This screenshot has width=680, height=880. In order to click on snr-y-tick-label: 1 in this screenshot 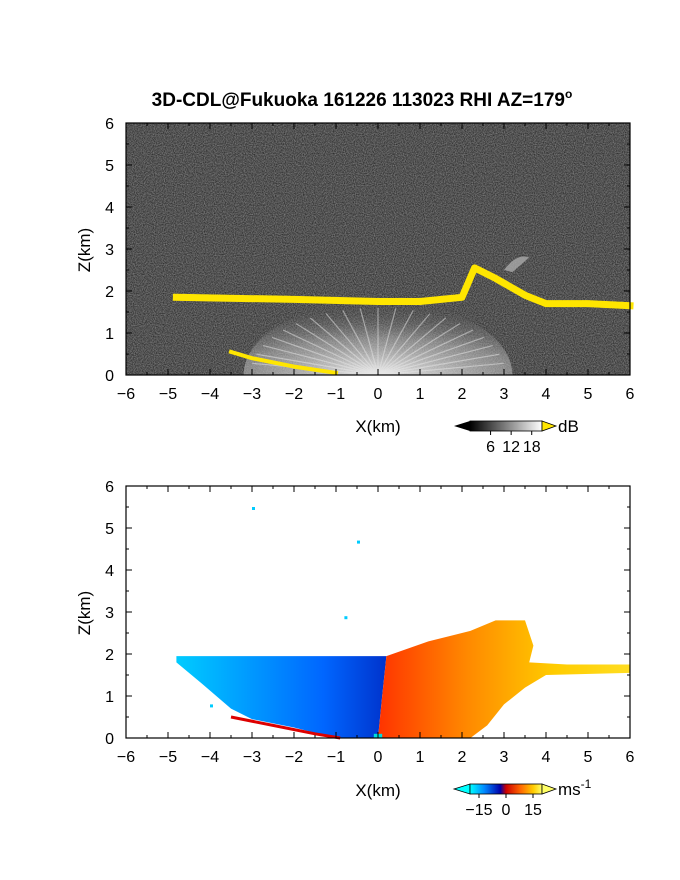, I will do `click(109, 334)`.